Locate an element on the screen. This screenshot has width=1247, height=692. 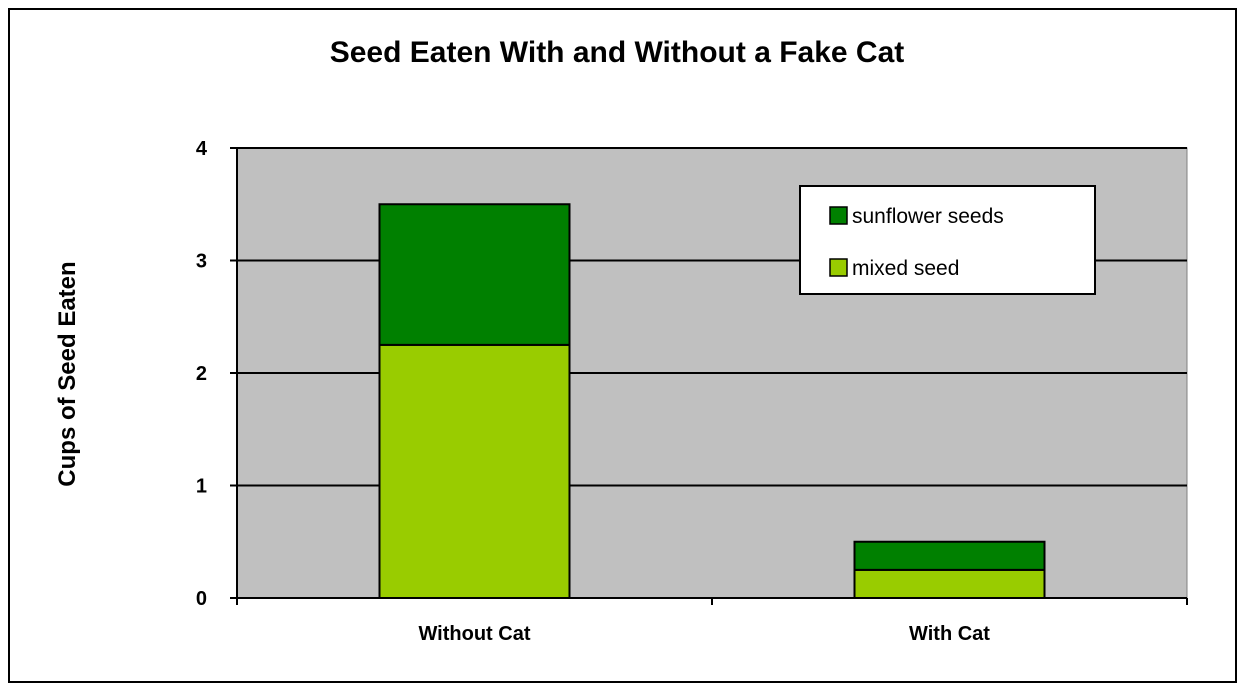
y-tick-labels: 0 1 2 3 4 is located at coordinates (202, 374).